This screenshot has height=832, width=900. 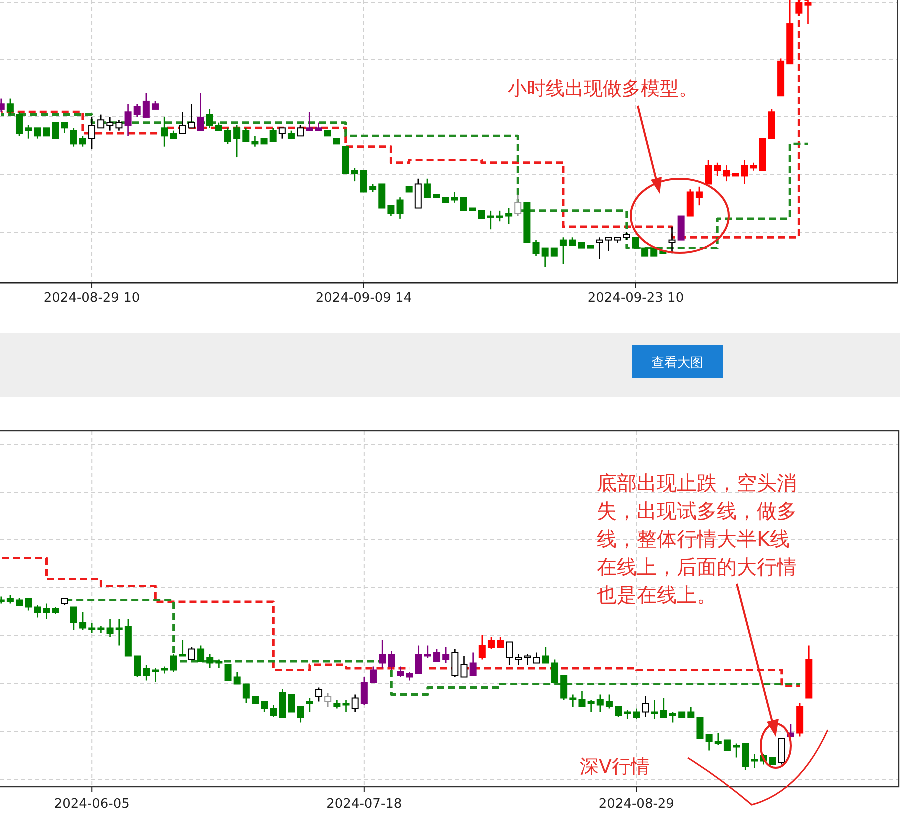 I want to click on x-tick-label: 2024-08-29, so click(x=636, y=804).